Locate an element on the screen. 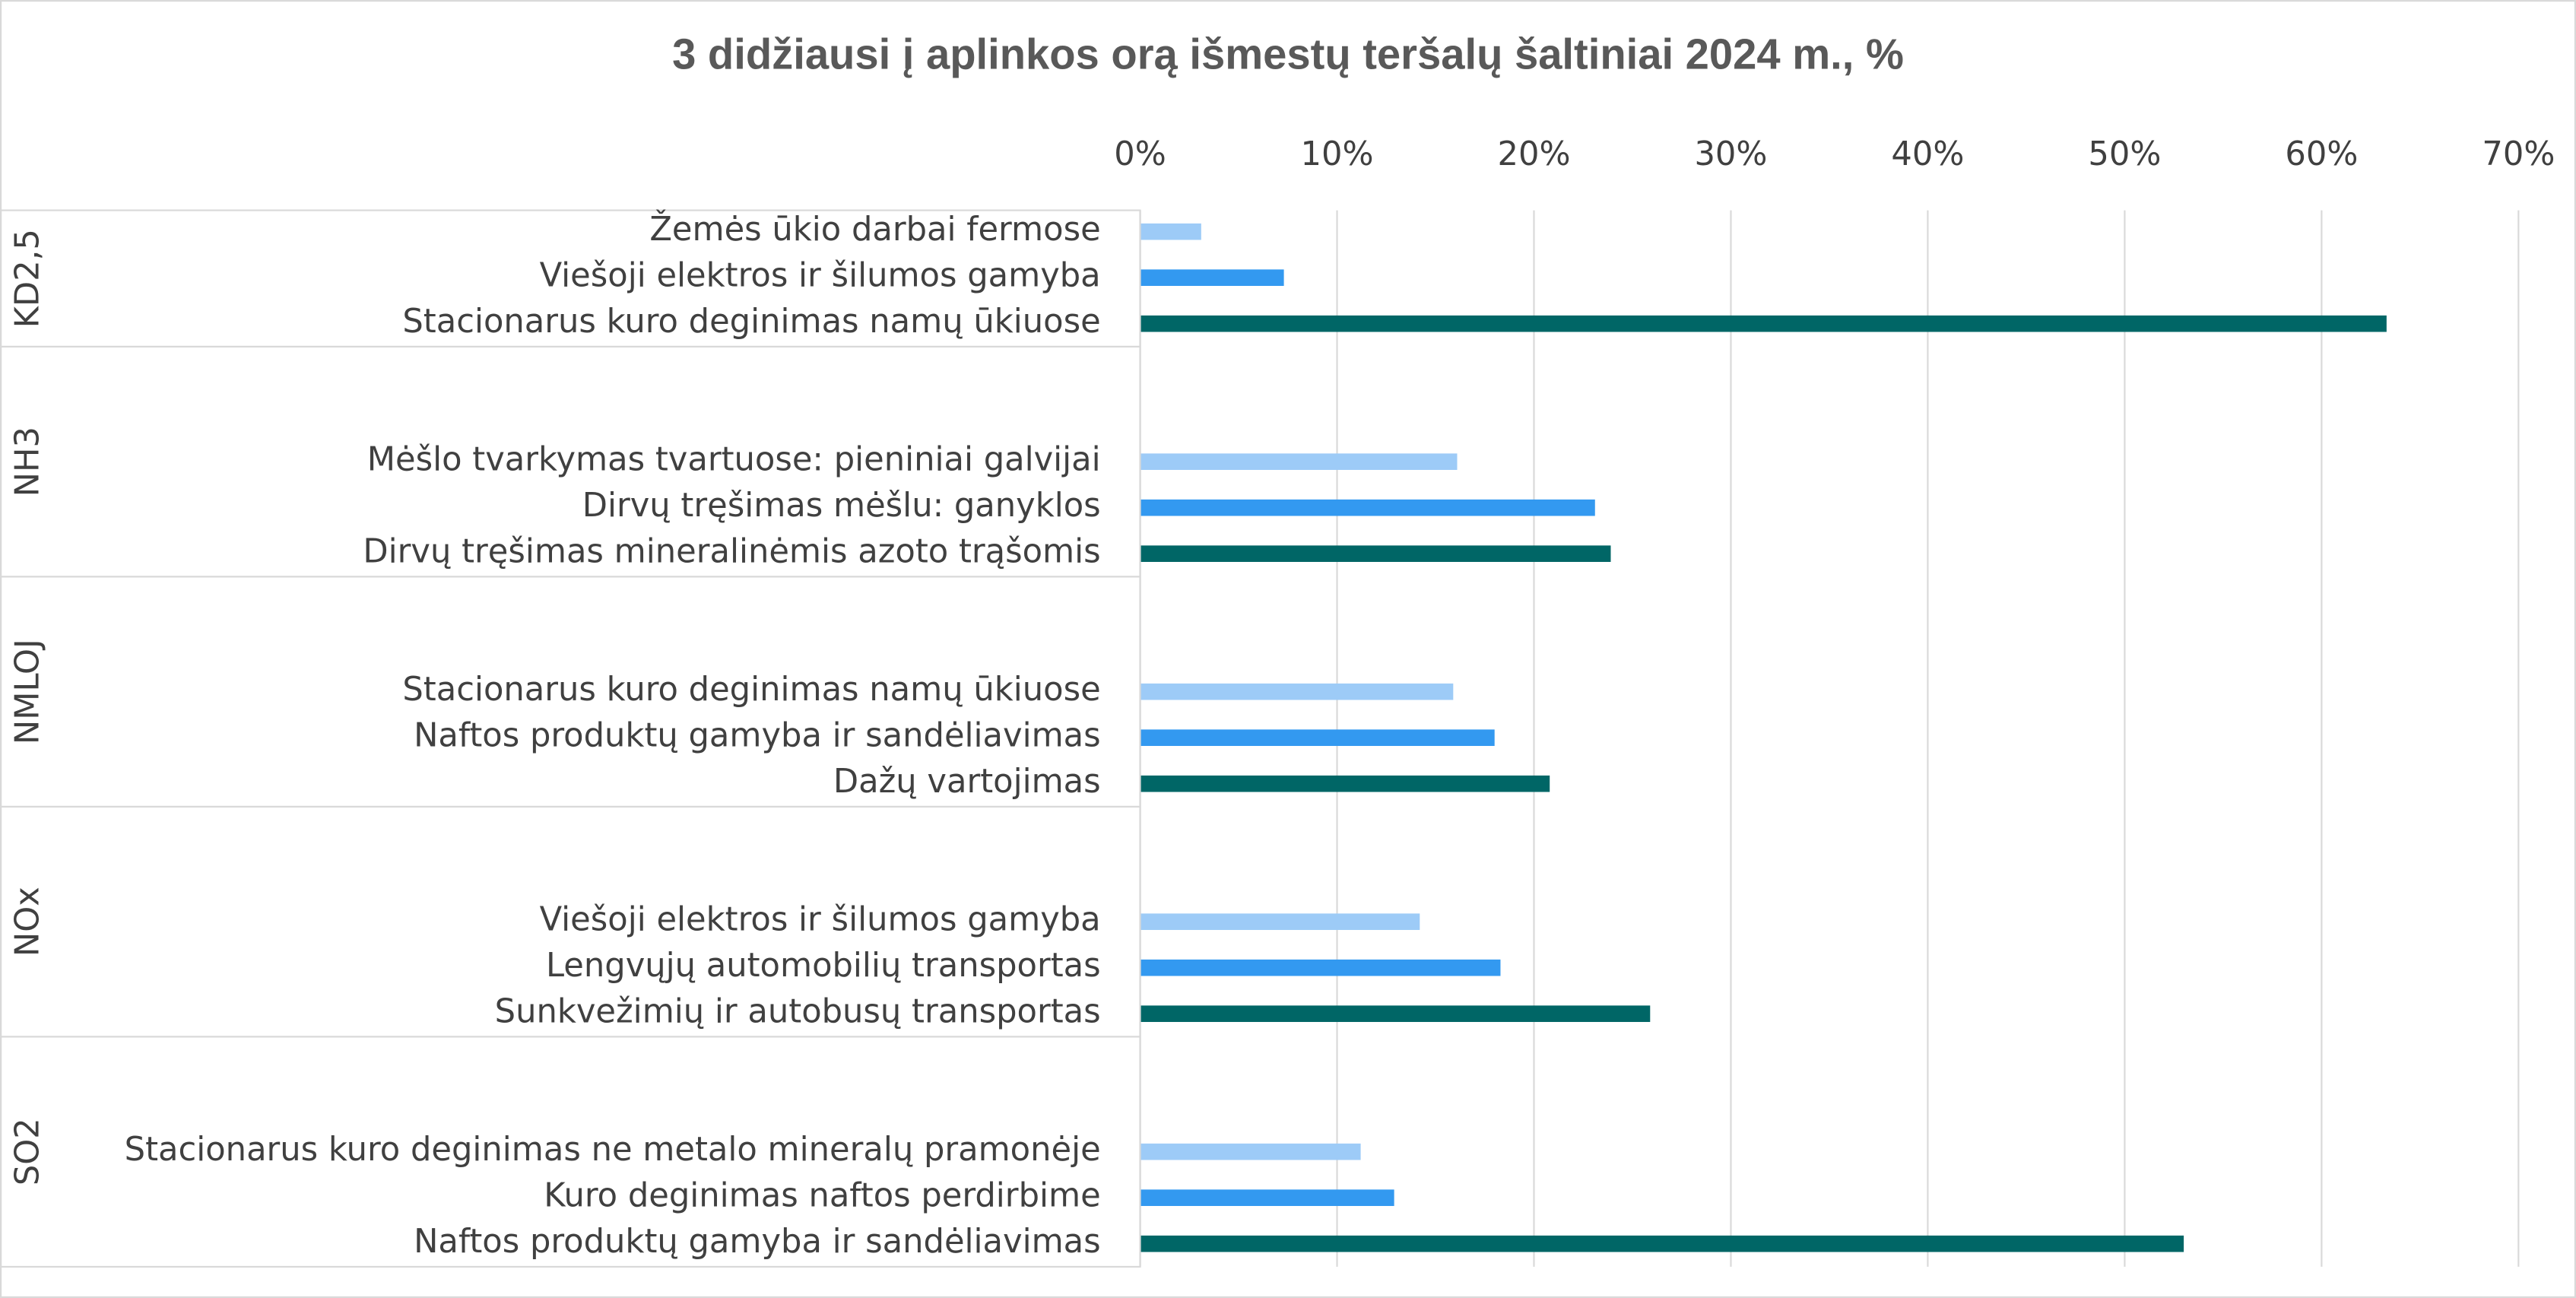 Image resolution: width=2576 pixels, height=1298 pixels. category-label: Žemės ūkio darbai fermose is located at coordinates (875, 229).